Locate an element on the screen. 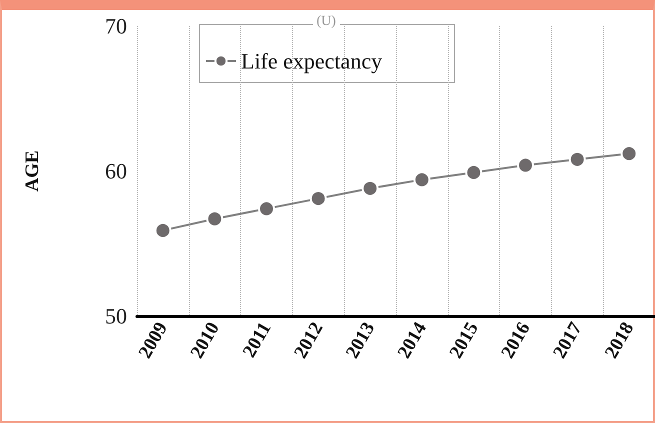 Image resolution: width=655 pixels, height=423 pixels. y-tick-label: 60 is located at coordinates (116, 171).